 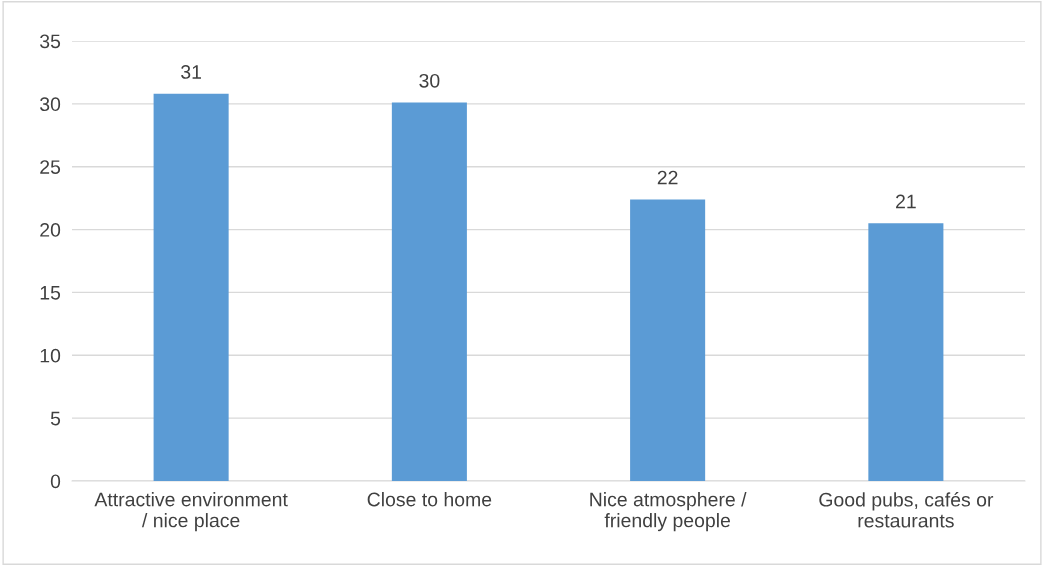 What do you see at coordinates (50, 293) in the screenshot?
I see `y-tick-label: 15` at bounding box center [50, 293].